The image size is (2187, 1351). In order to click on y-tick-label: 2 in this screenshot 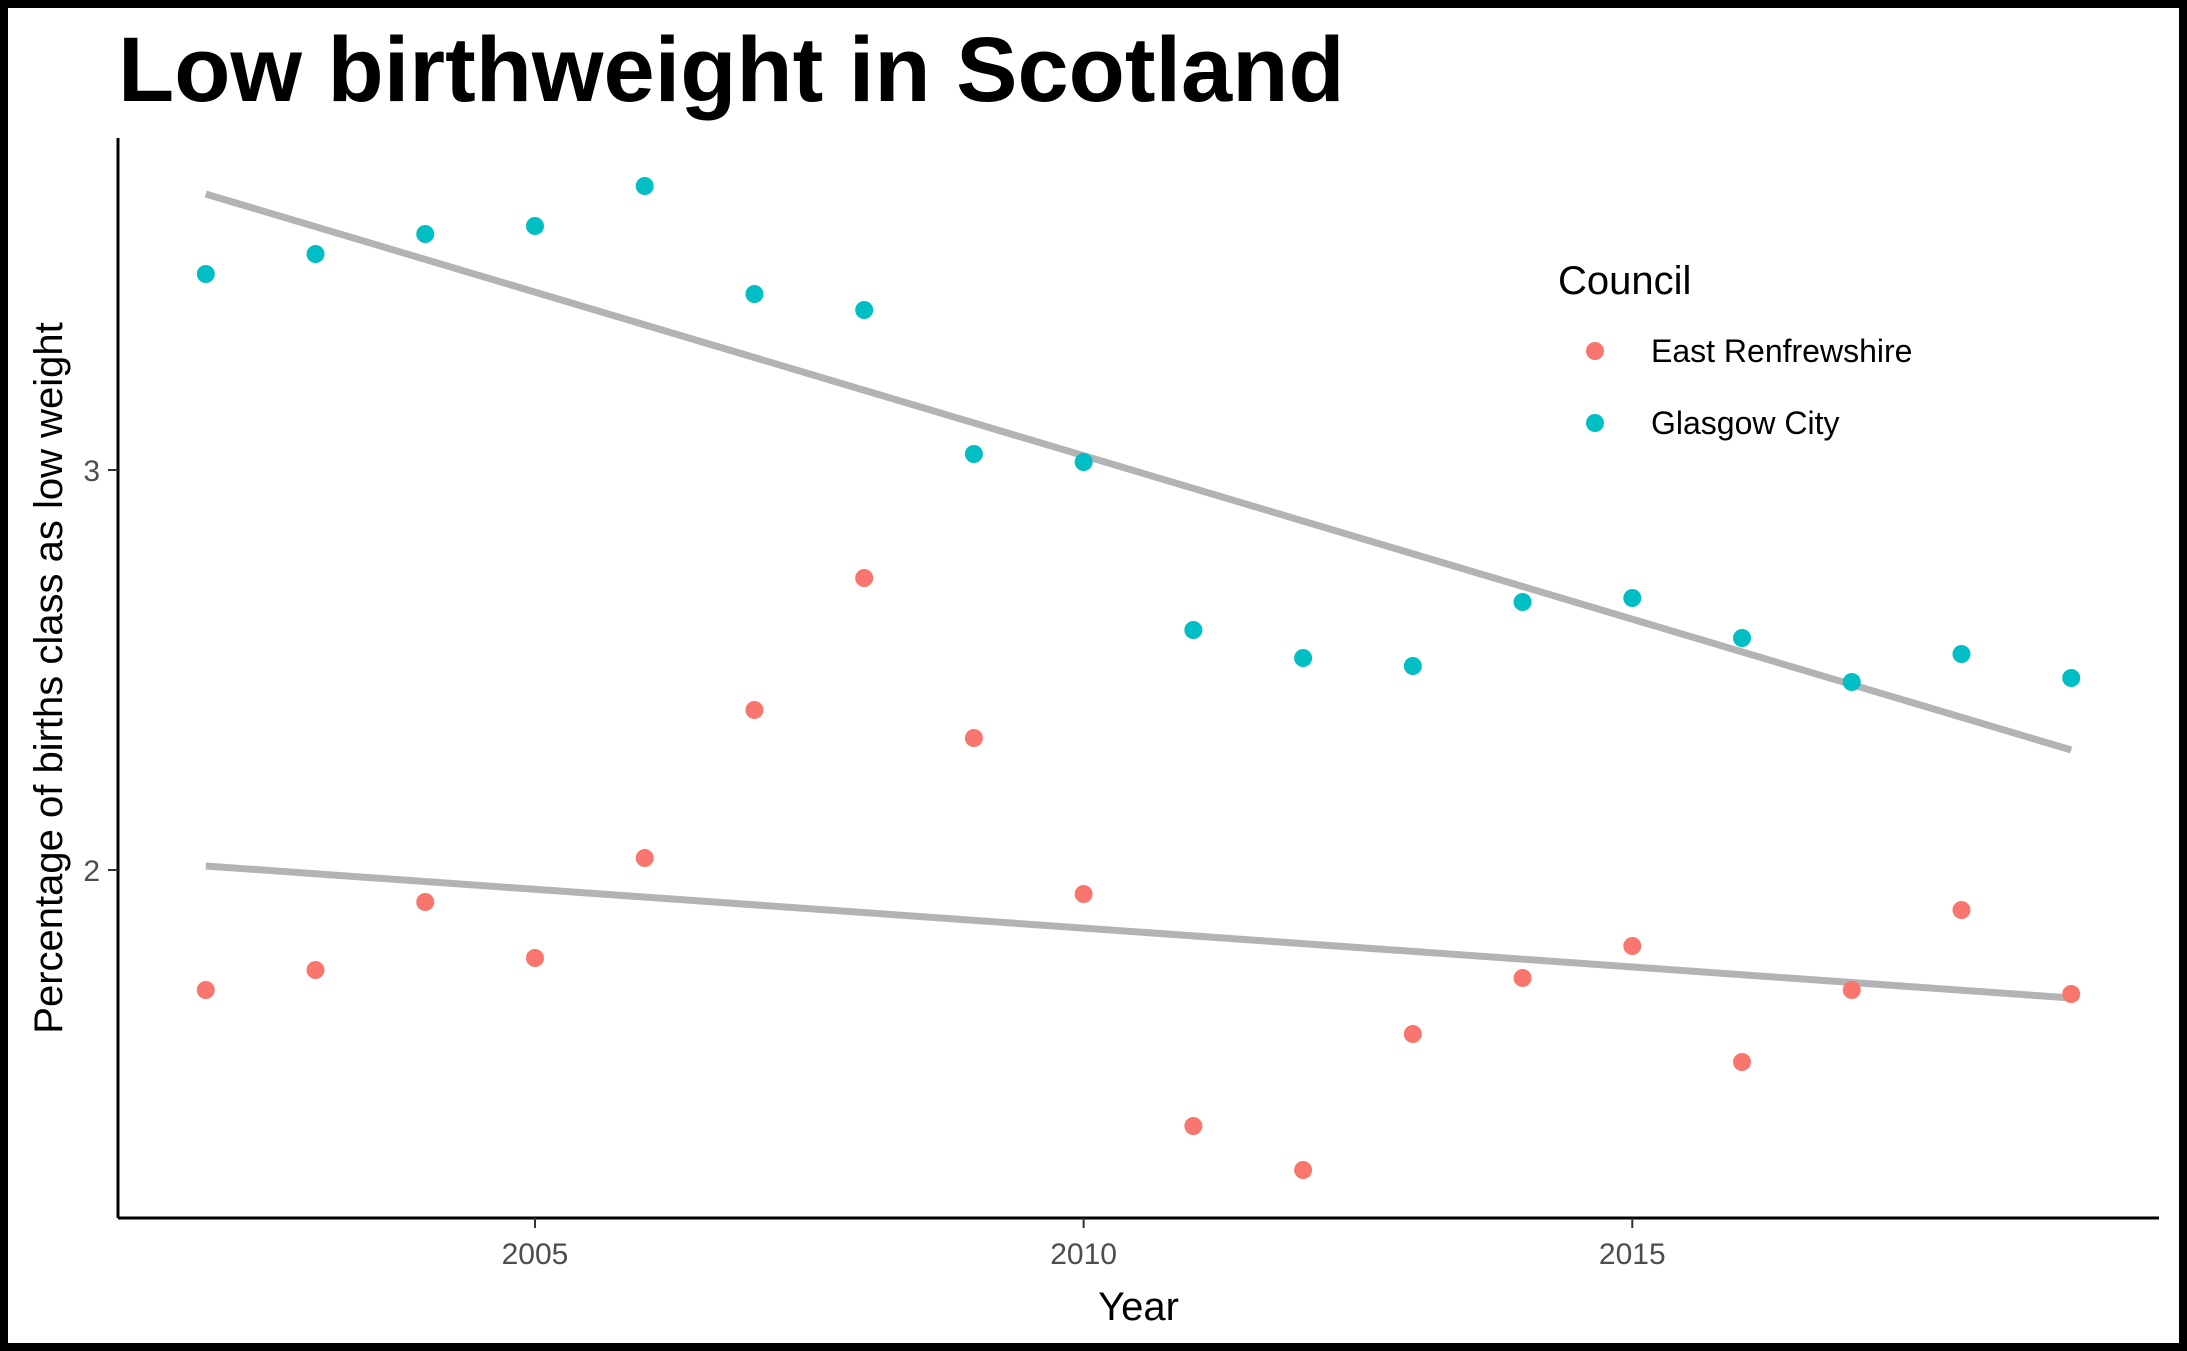, I will do `click(91, 871)`.